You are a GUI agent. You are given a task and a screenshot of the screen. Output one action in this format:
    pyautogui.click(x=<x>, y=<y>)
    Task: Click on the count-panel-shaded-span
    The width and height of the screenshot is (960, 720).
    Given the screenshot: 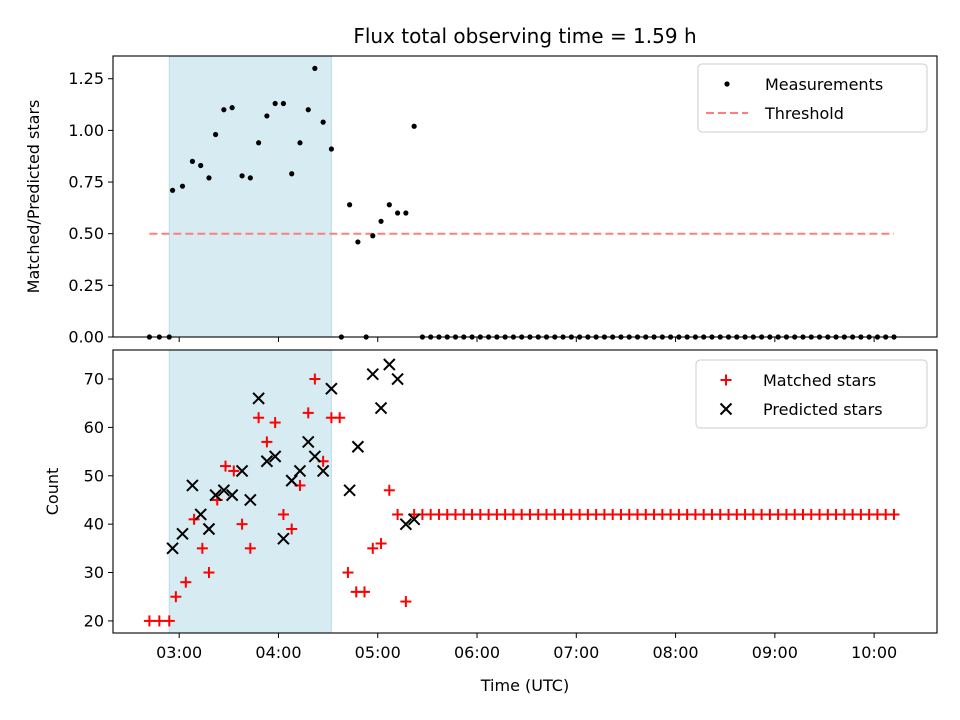 What is the action you would take?
    pyautogui.click(x=250, y=491)
    